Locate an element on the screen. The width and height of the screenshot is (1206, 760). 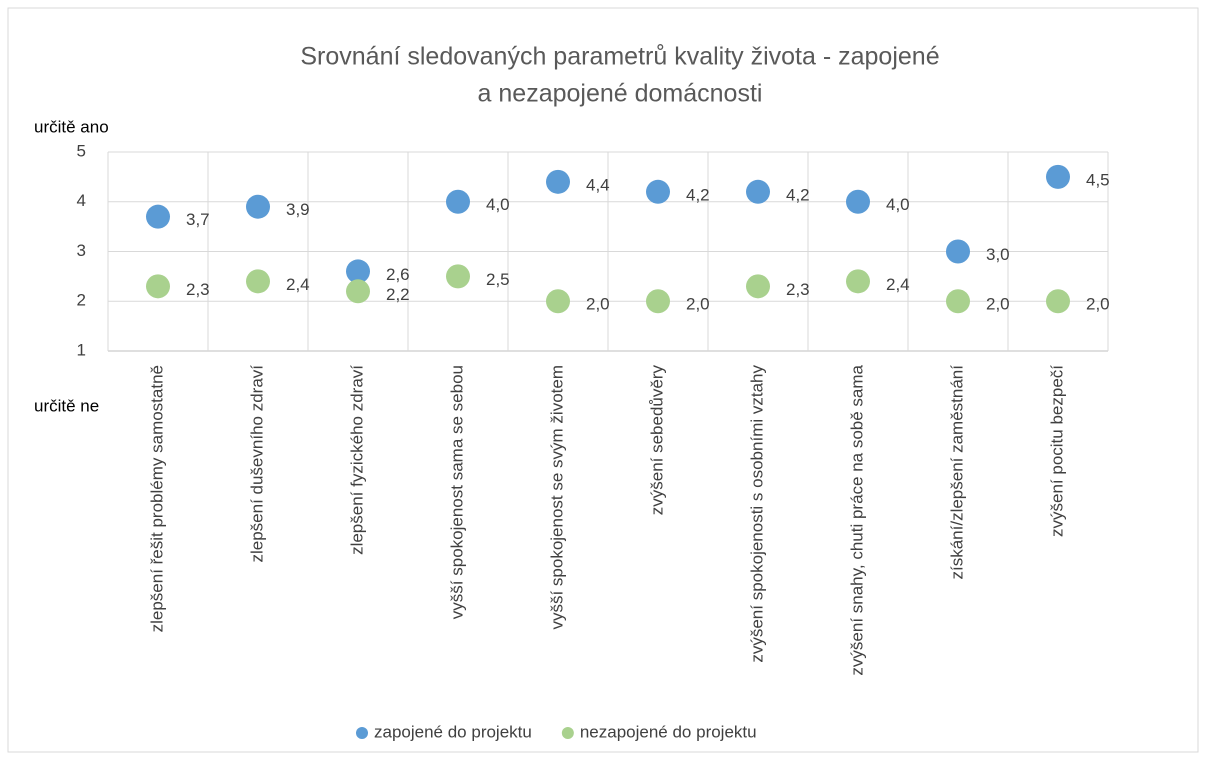
legend-label: zapojené do projektu is located at coordinates (453, 731).